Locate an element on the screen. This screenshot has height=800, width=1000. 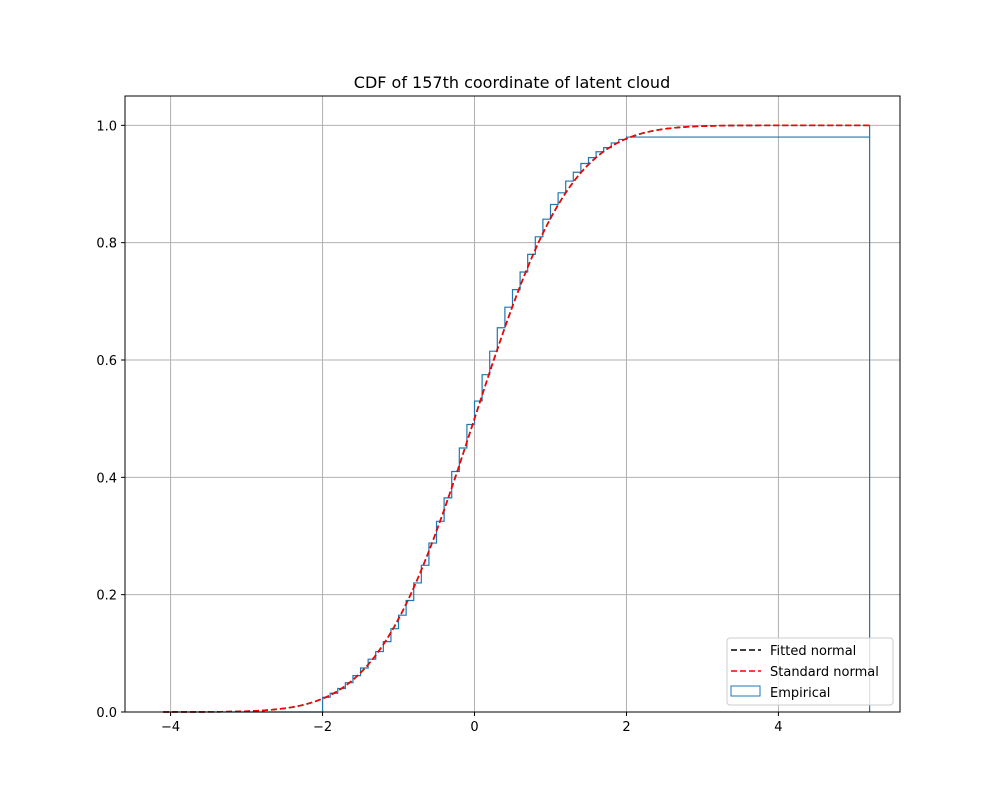
y-tick-label: 0.4 is located at coordinates (106, 478).